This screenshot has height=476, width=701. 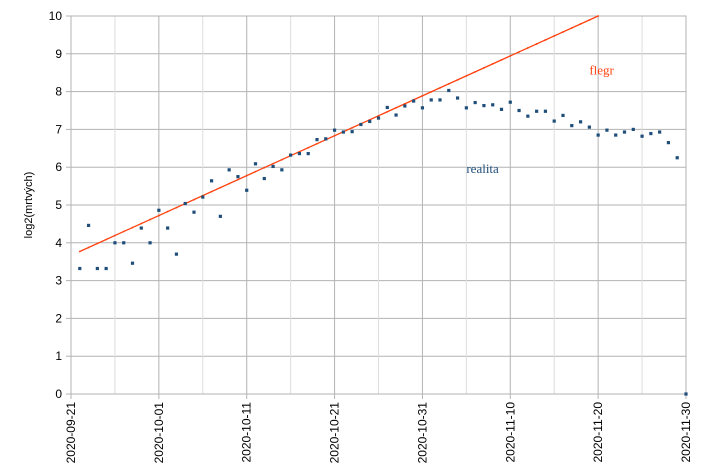 I want to click on y-tick-label: 5, so click(x=58, y=205).